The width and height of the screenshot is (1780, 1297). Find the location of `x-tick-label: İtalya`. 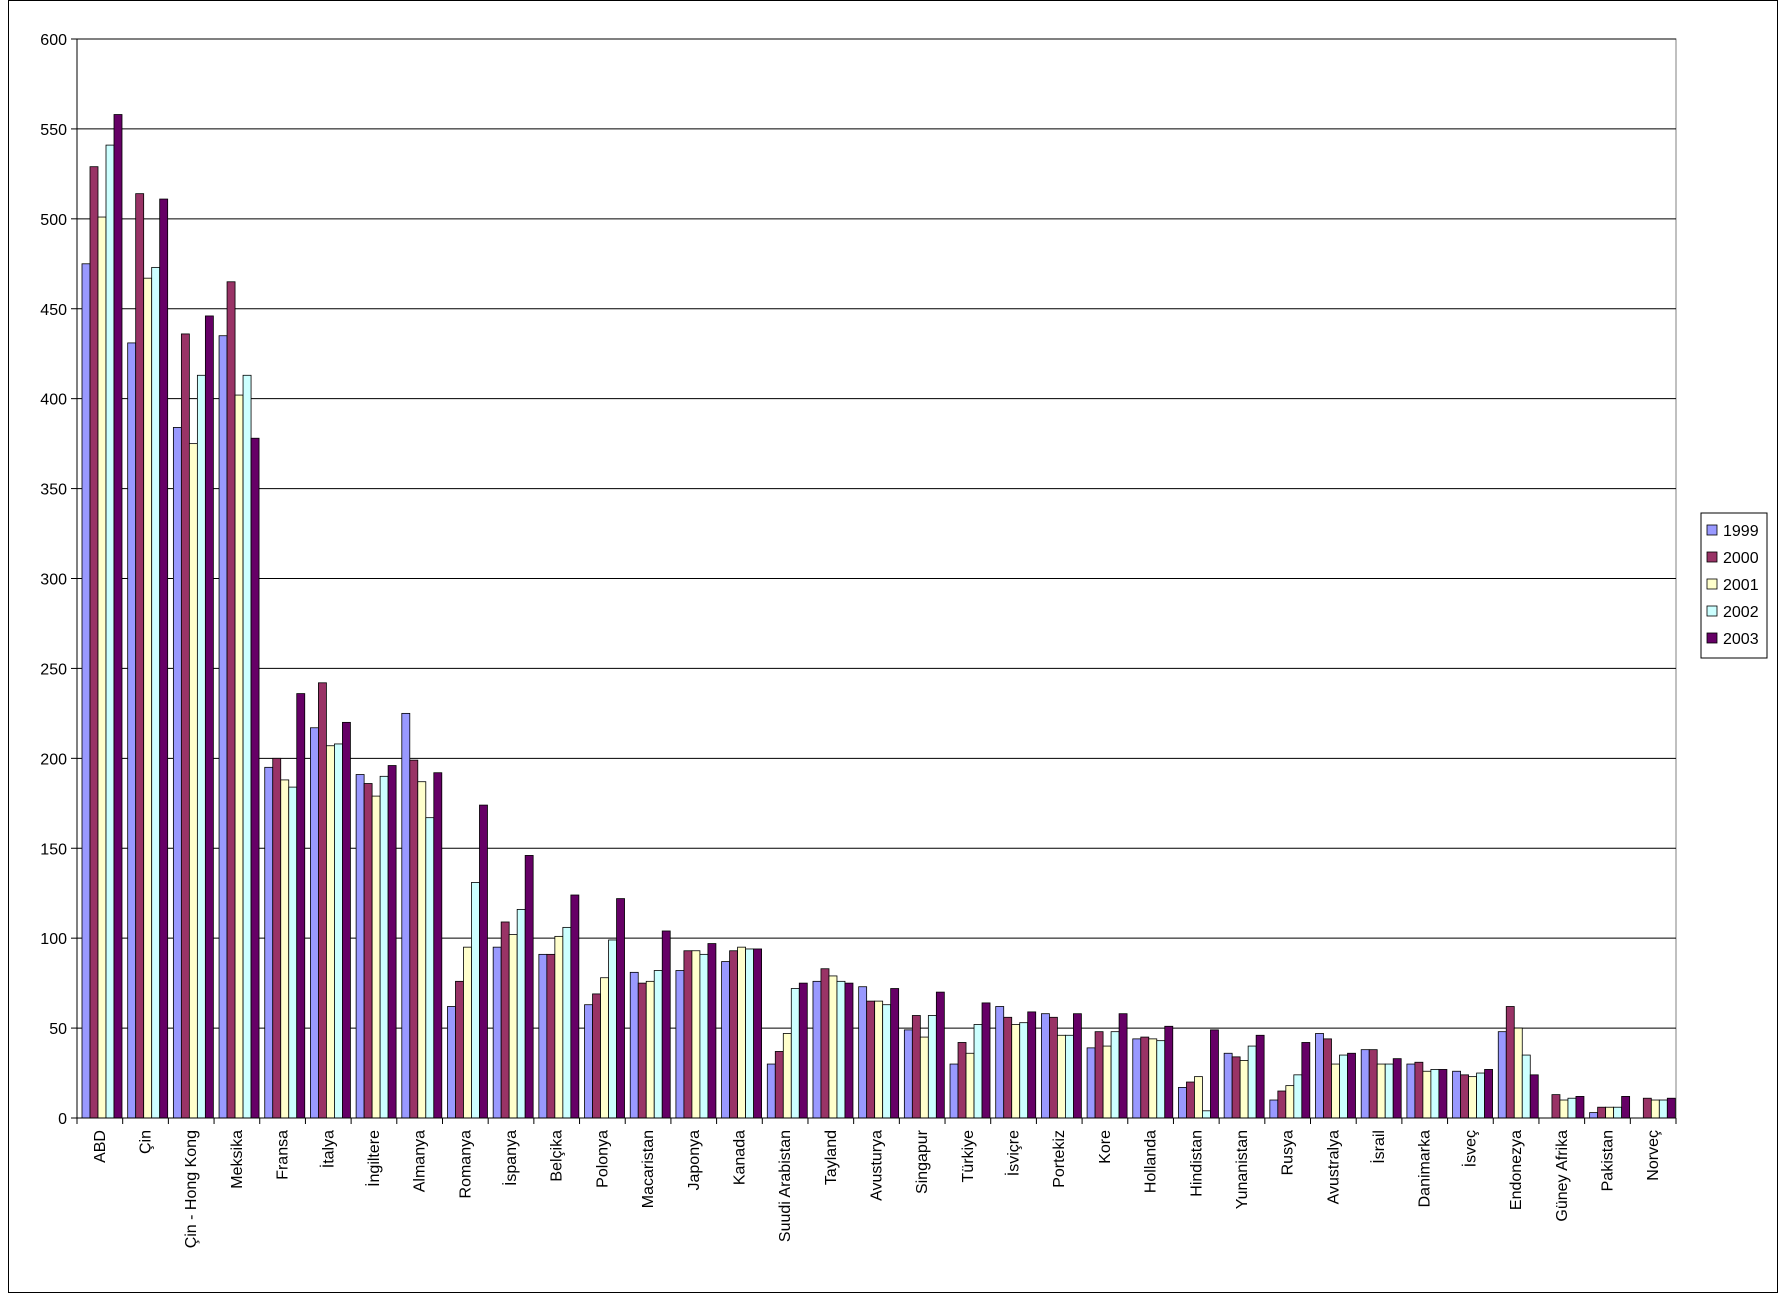

x-tick-label: İtalya is located at coordinates (327, 1149).